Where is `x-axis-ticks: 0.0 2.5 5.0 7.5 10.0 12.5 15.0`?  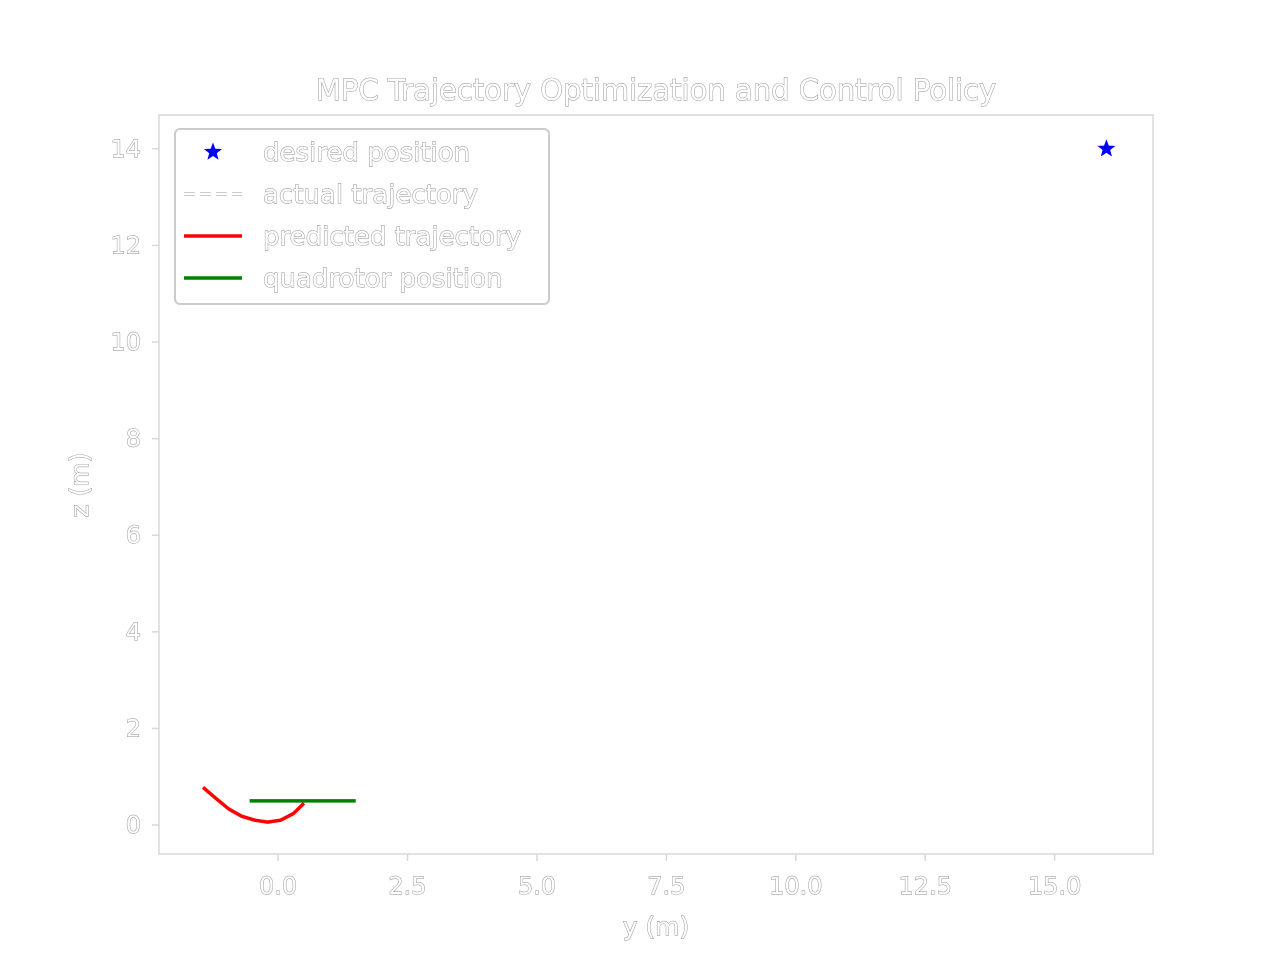
x-axis-ticks: 0.0 2.5 5.0 7.5 10.0 12.5 15.0 is located at coordinates (670, 877).